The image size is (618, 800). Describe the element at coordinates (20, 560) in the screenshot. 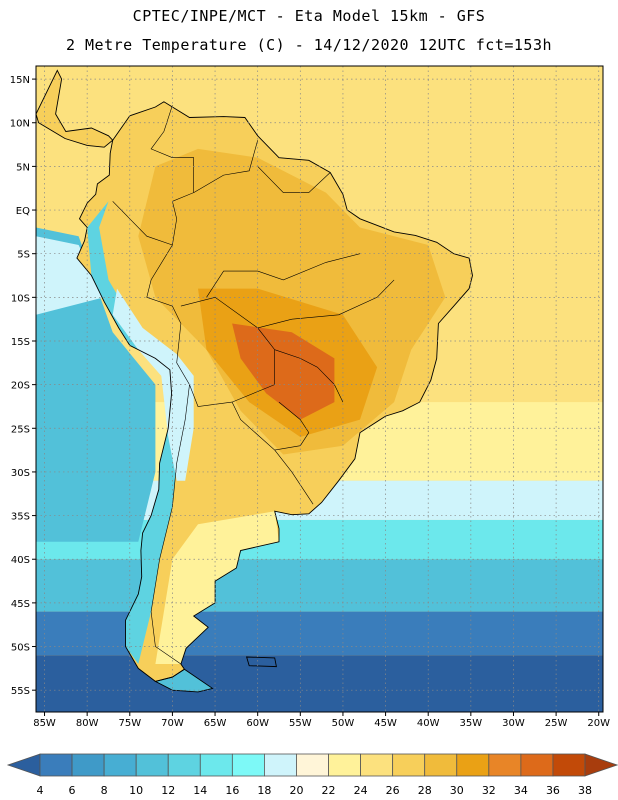

I see `lat-label: 40S` at that location.